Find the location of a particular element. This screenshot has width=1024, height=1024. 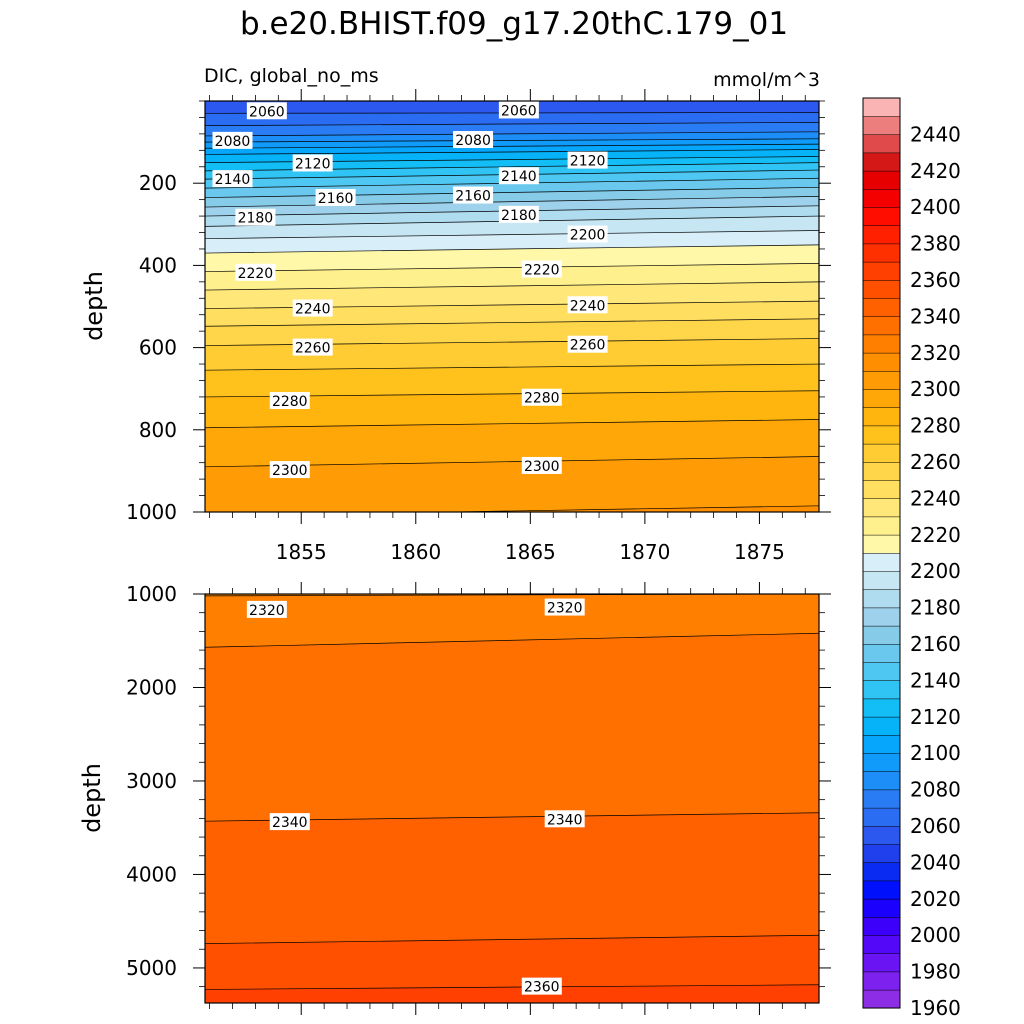

colorbar-tick-label: 1960 is located at coordinates (935, 1008).